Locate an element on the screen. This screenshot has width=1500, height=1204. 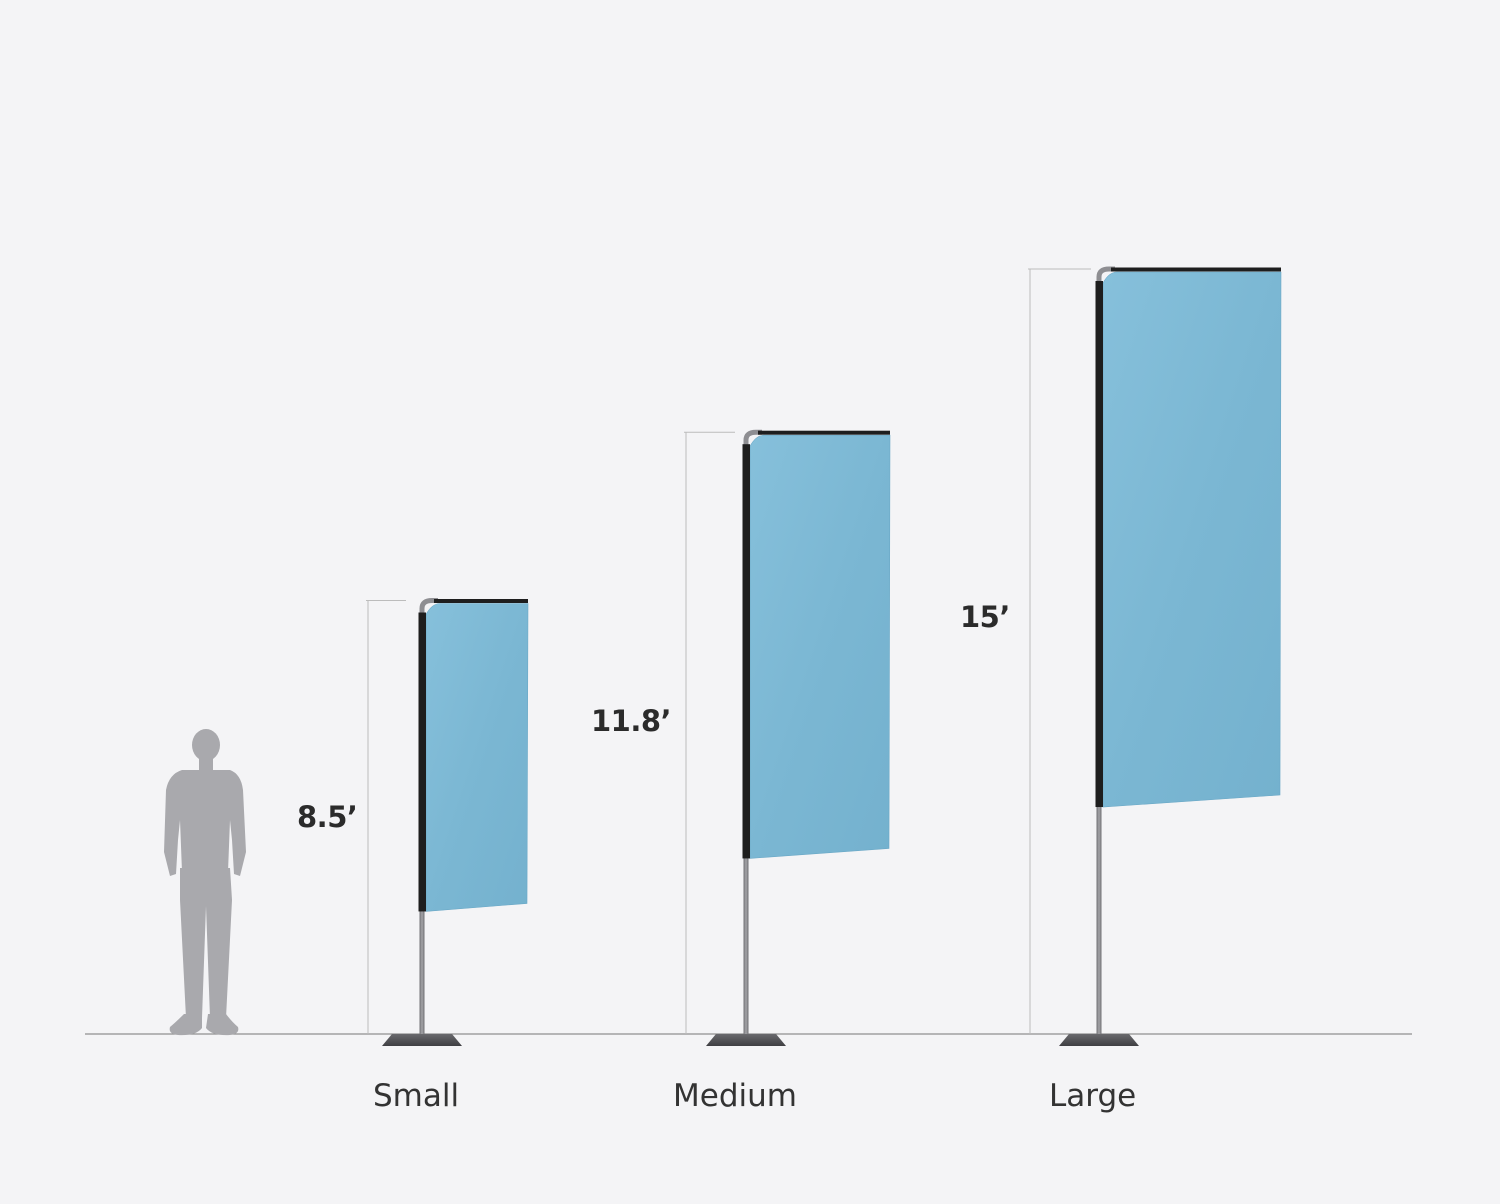
height-label-small: 8.5’ is located at coordinates (327, 817).